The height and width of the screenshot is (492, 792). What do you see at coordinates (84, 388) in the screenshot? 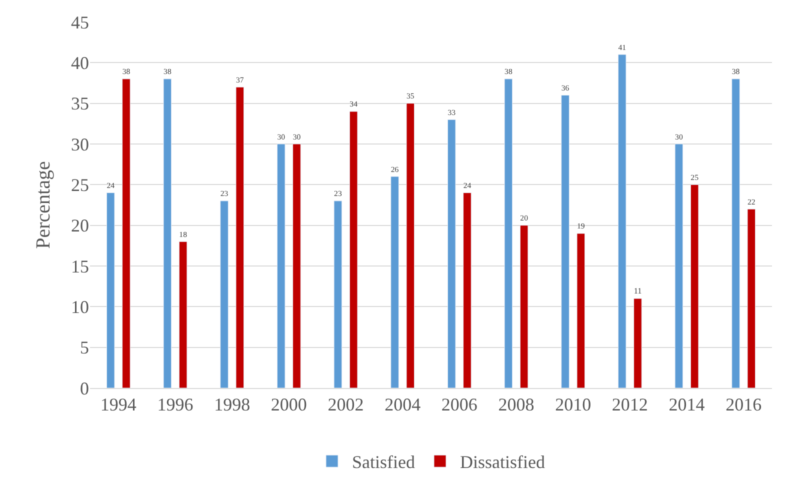
I see `y-tick-label: 0` at bounding box center [84, 388].